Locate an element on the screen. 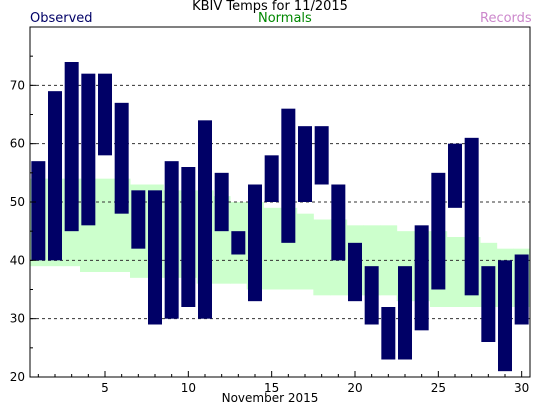 The image size is (540, 406). x-tick-label: 20 is located at coordinates (354, 388).